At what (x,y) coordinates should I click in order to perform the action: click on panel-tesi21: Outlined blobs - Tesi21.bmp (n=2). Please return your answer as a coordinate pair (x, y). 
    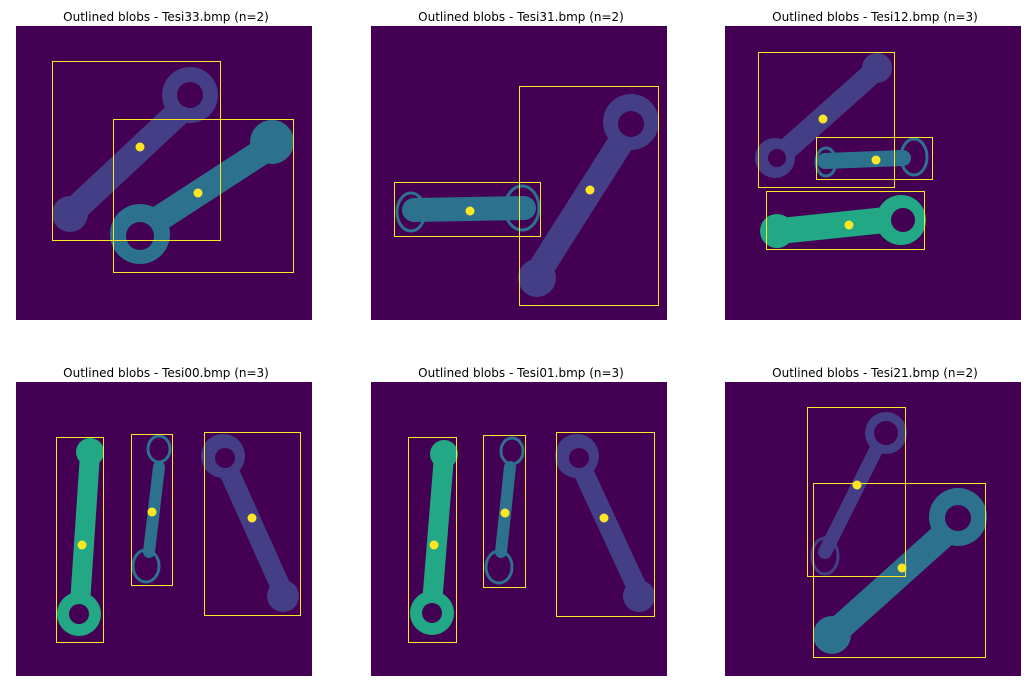
    Looking at the image, I should click on (875, 521).